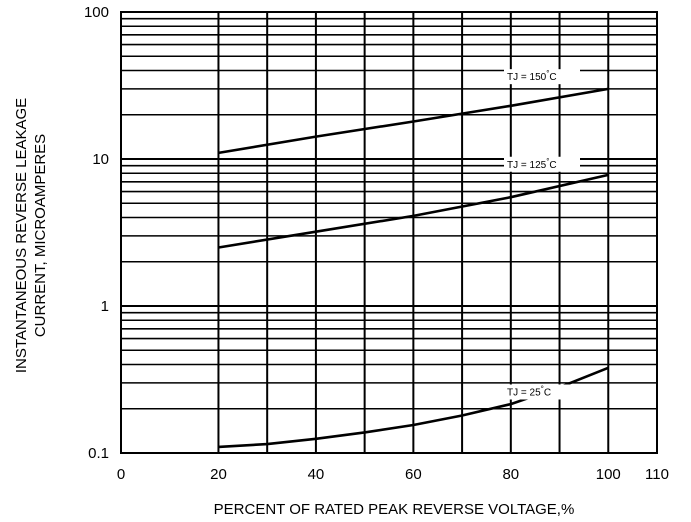 This screenshot has height=522, width=691. Describe the element at coordinates (316, 474) in the screenshot. I see `x-tick-label: 40` at that location.